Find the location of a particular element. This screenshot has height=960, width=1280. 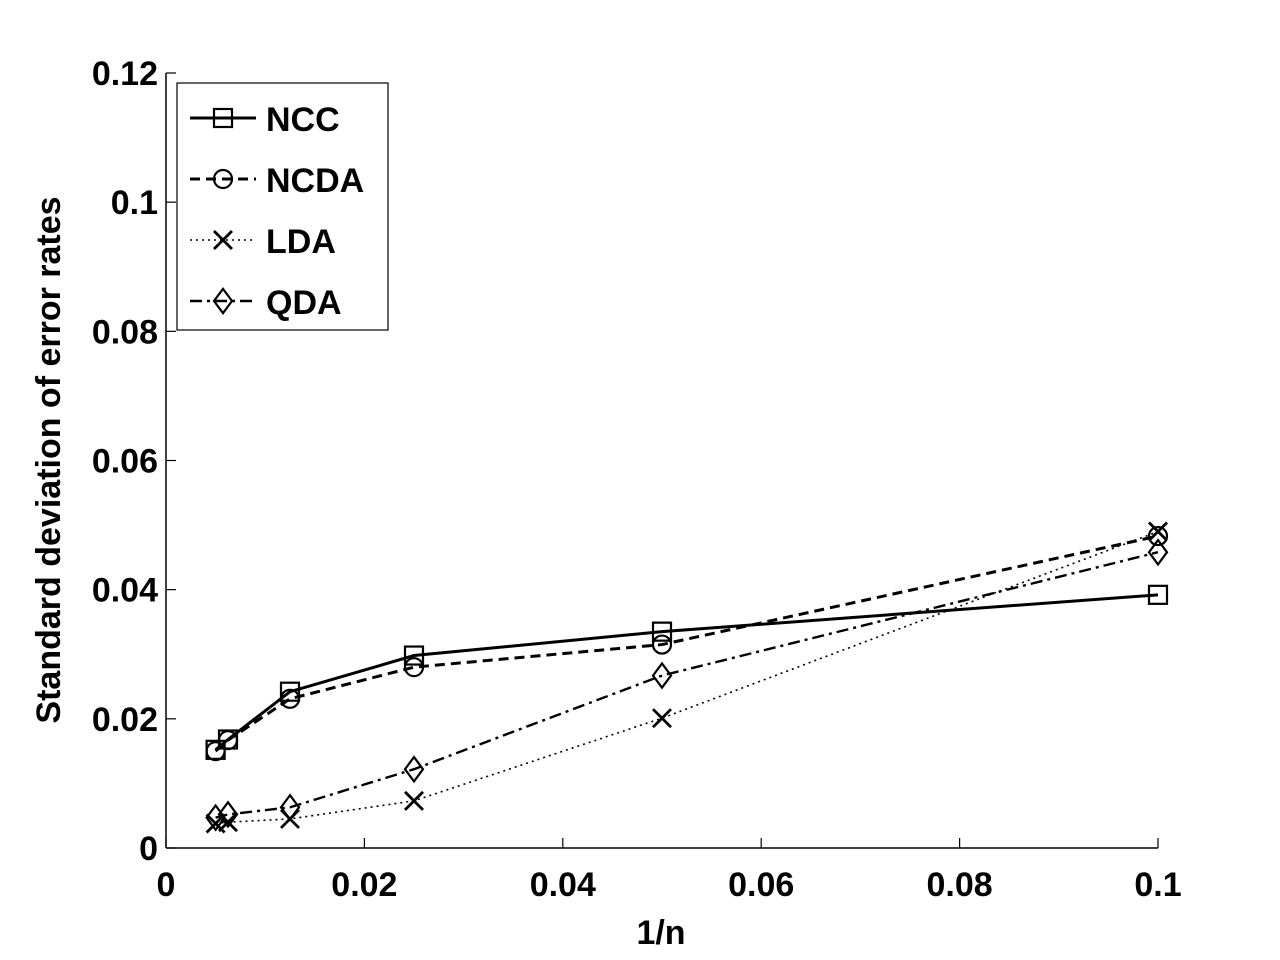

legend-label: NCDA is located at coordinates (315, 181).